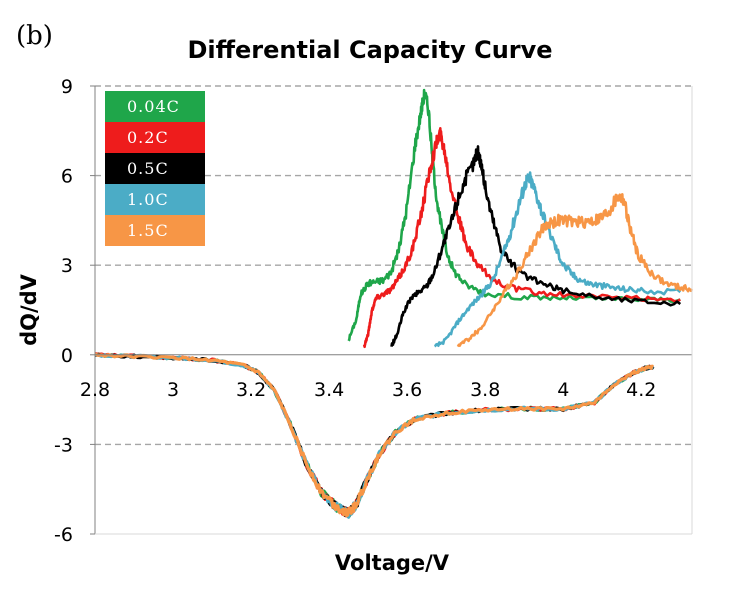 The height and width of the screenshot is (593, 739). What do you see at coordinates (95, 390) in the screenshot?
I see `x-tick-label: 2.8` at bounding box center [95, 390].